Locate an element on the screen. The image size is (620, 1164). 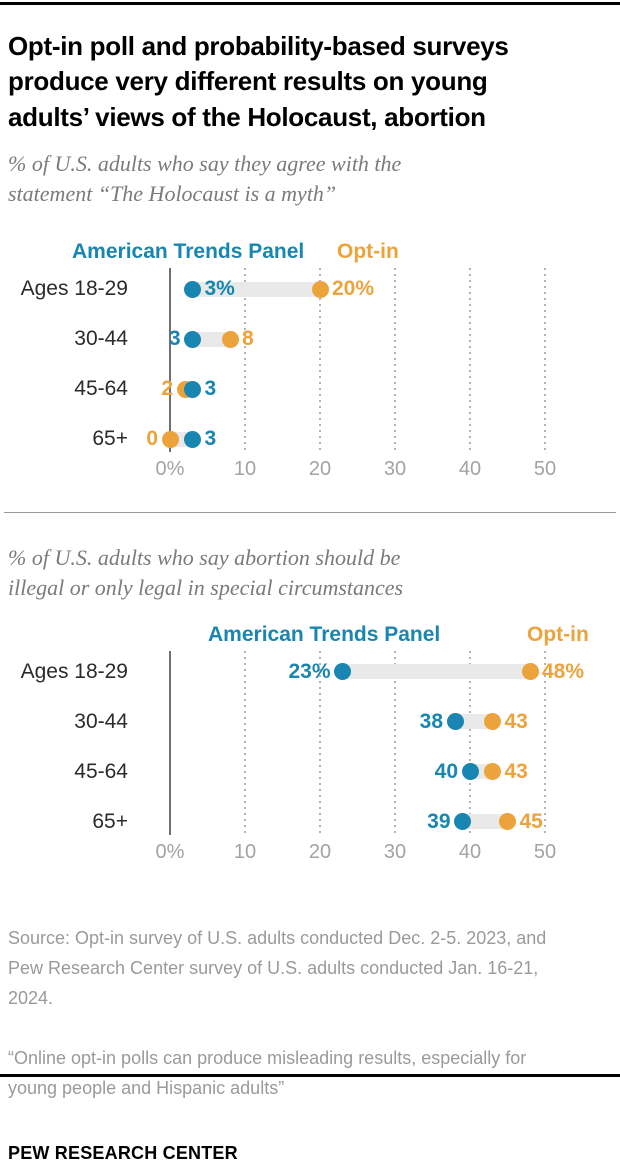
chart-row: Ages 18-29 3% 20% is located at coordinates (310, 289).